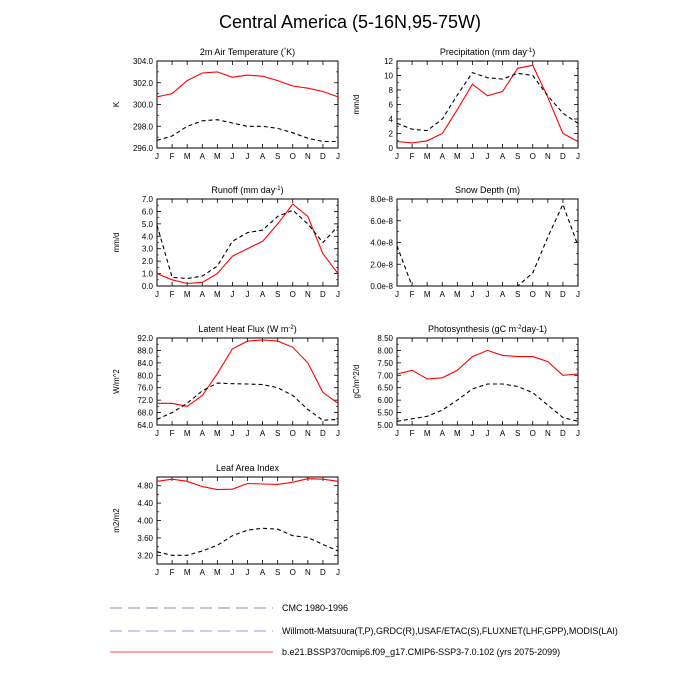 This screenshot has height=700, width=700. I want to click on y-tick-label: 5.00, so click(385, 425).